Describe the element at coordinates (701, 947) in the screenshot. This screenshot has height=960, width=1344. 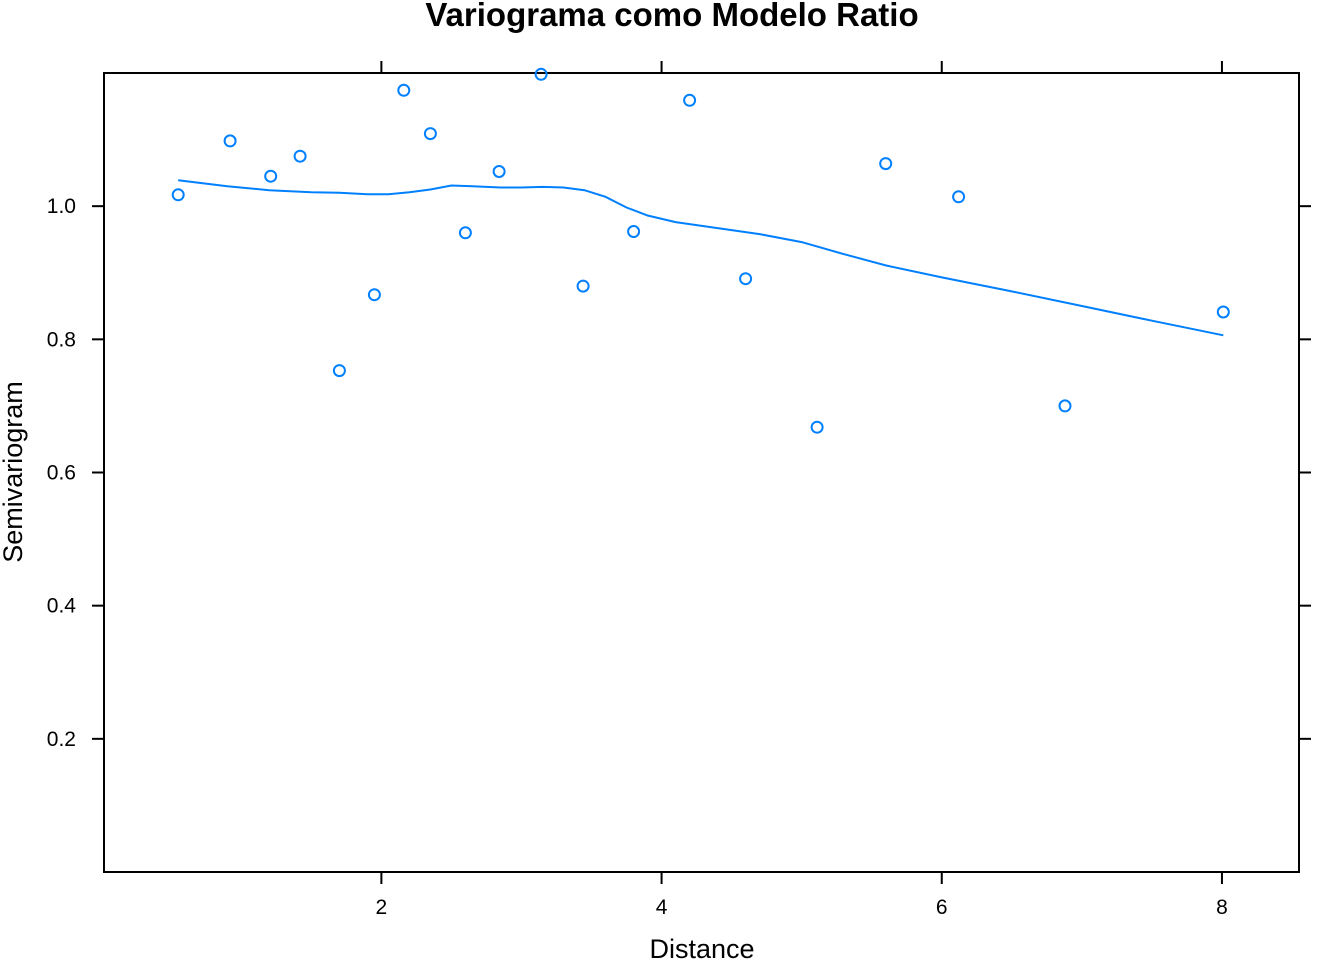
I see `x-axis-label: Distance` at that location.